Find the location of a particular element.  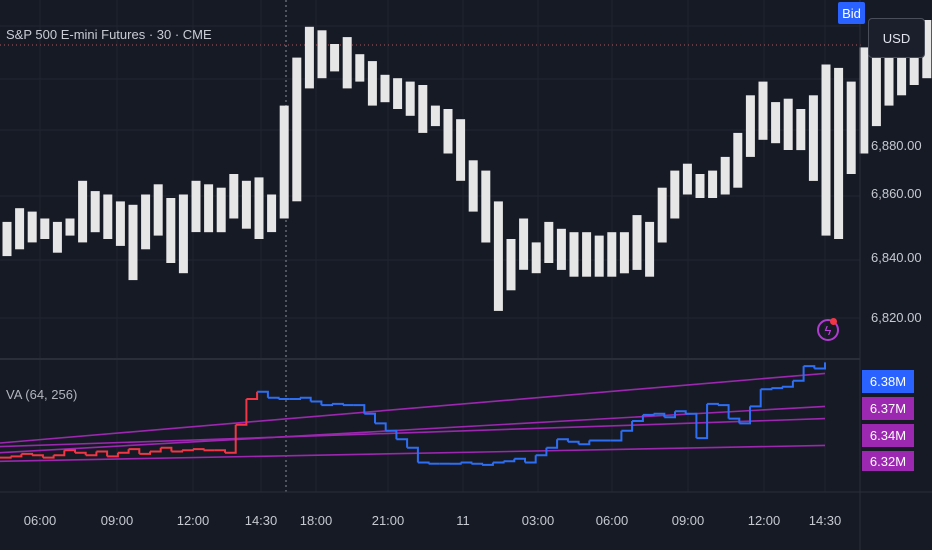

x-tick-label: 11 is located at coordinates (463, 520).